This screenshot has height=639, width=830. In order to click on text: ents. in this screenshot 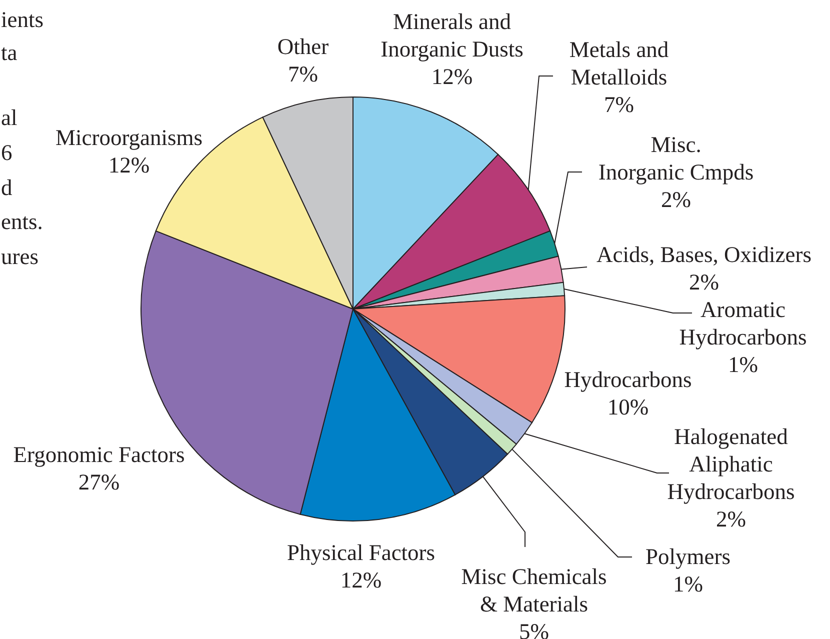, I will do `click(22, 221)`.